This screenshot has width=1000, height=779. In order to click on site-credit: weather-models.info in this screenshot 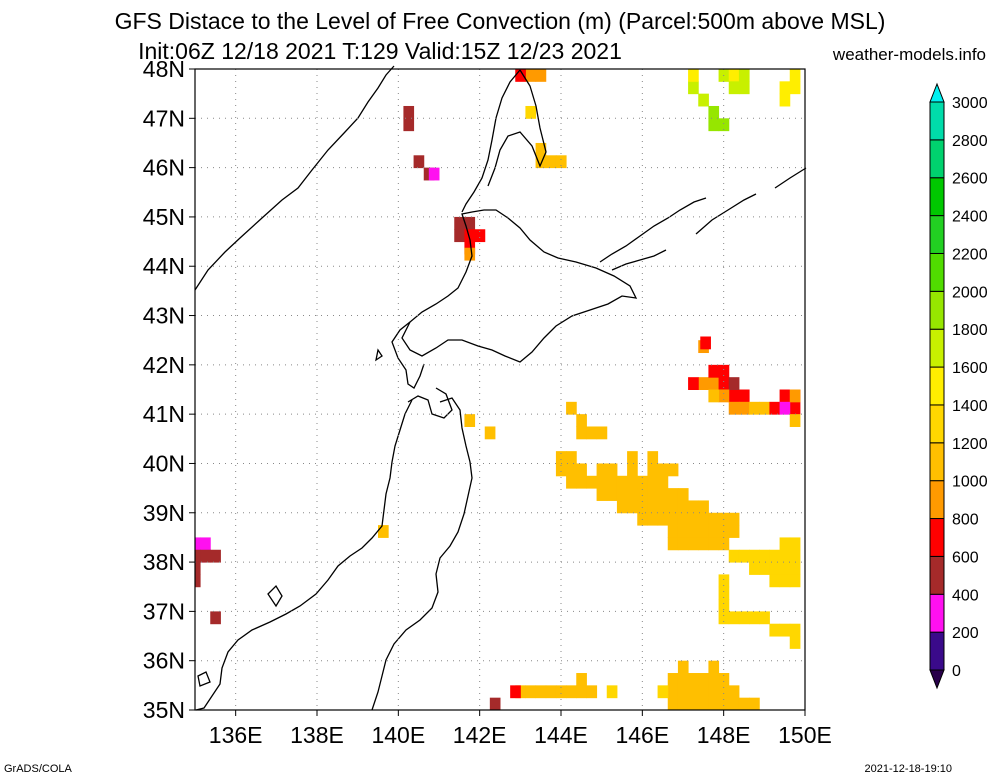, I will do `click(909, 54)`.